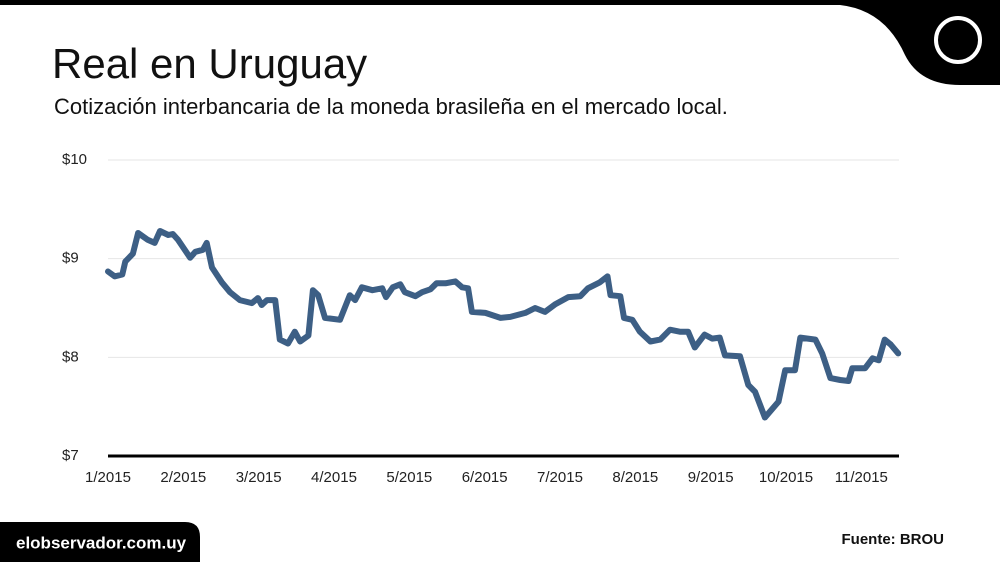 The width and height of the screenshot is (1000, 562). Describe the element at coordinates (409, 477) in the screenshot. I see `x-tick-label: 5/2015` at that location.